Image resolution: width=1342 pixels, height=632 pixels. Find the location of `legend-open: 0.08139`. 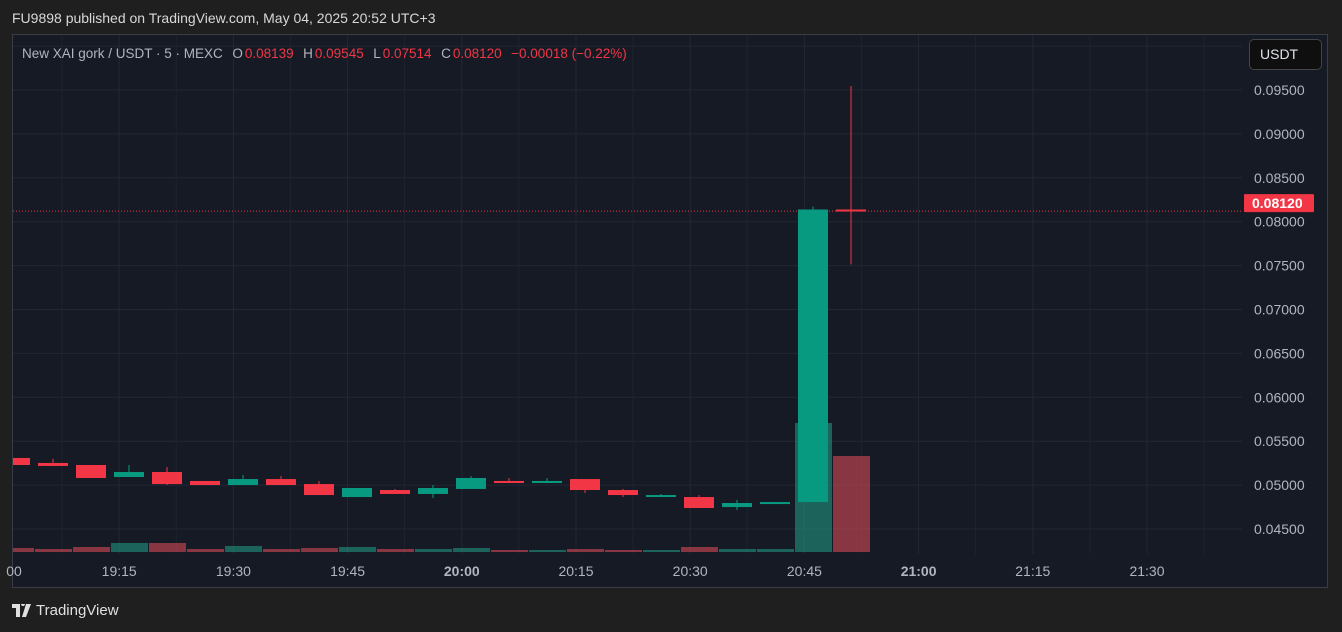

legend-open: 0.08139 is located at coordinates (269, 53).